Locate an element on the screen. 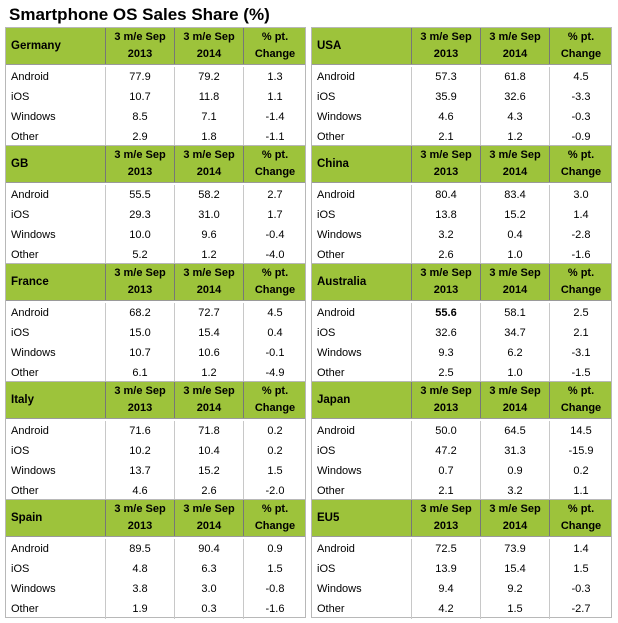 This screenshot has width=618, height=623. table-row: Other 2.1 1.2 -0.9 is located at coordinates (461, 137).